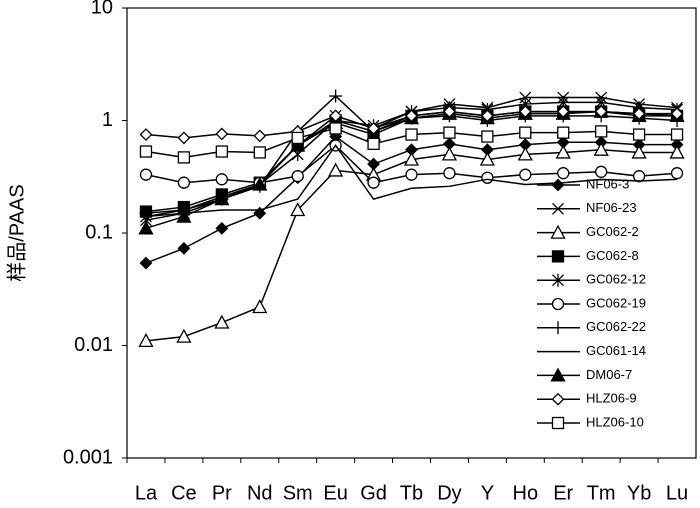  What do you see at coordinates (335, 493) in the screenshot?
I see `x-tick-label: Eu` at bounding box center [335, 493].